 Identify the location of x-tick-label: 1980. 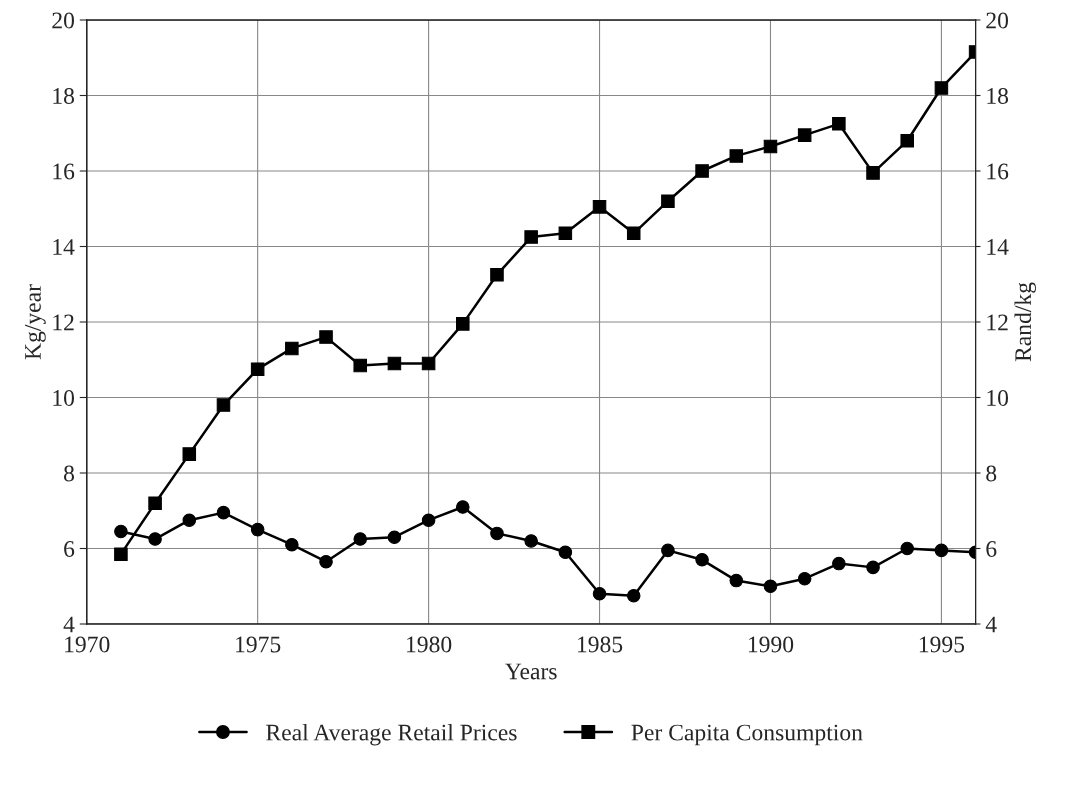
(429, 644).